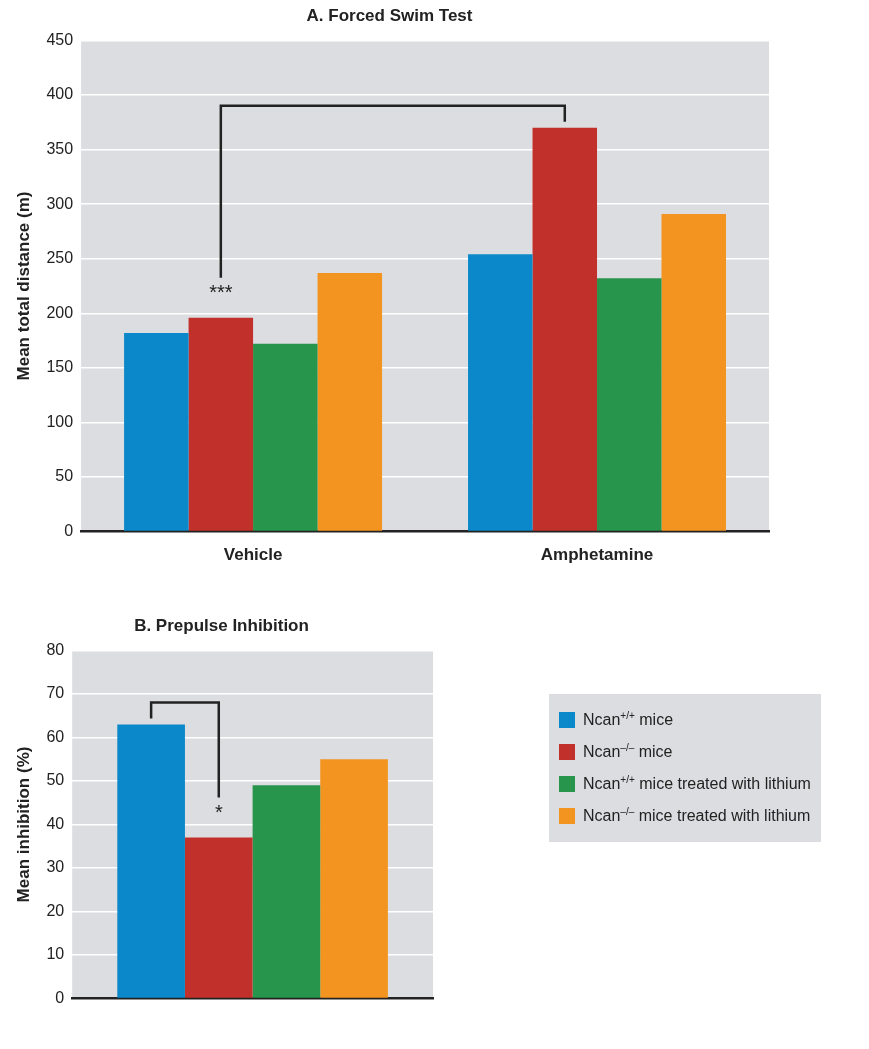 Image resolution: width=869 pixels, height=1049 pixels. I want to click on y-tick-label: 400, so click(60, 94).